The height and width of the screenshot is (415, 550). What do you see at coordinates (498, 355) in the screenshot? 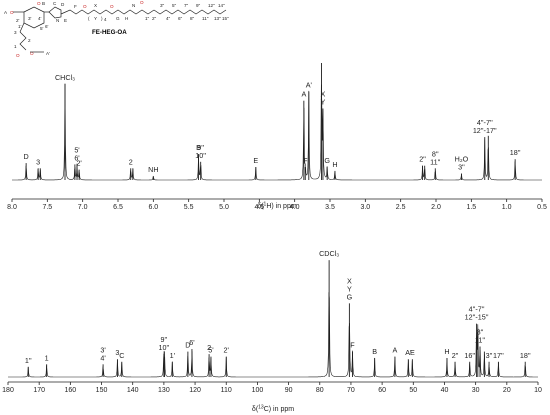
I see `peak-label: 17''` at bounding box center [498, 355].